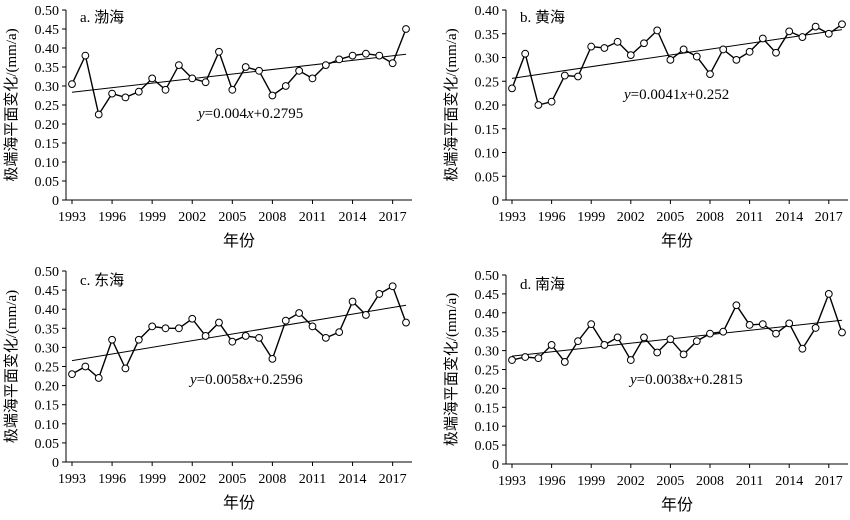 Image resolution: width=850 pixels, height=520 pixels. Describe the element at coordinates (72, 217) in the screenshot. I see `x-tick-label: 1993` at that location.